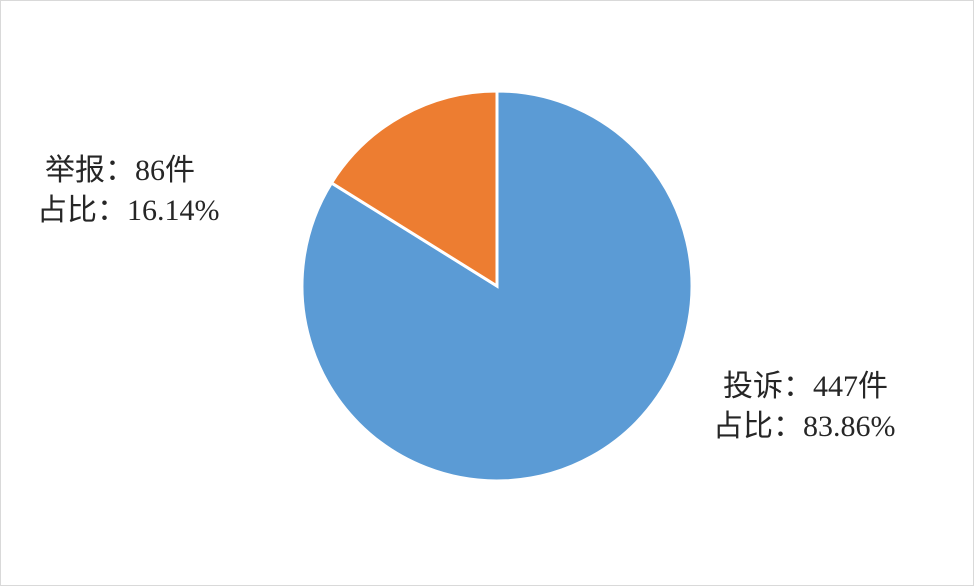  Describe the element at coordinates (414, 189) in the screenshot. I see `pie-slice-report` at that location.